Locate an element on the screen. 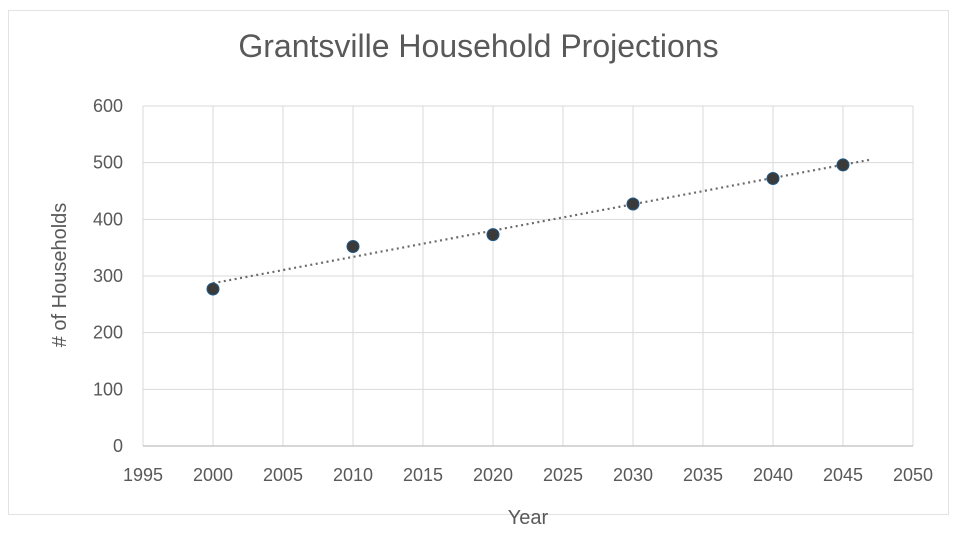 Image resolution: width=957 pixels, height=560 pixels. x-tick-label-10: 2045 is located at coordinates (843, 475).